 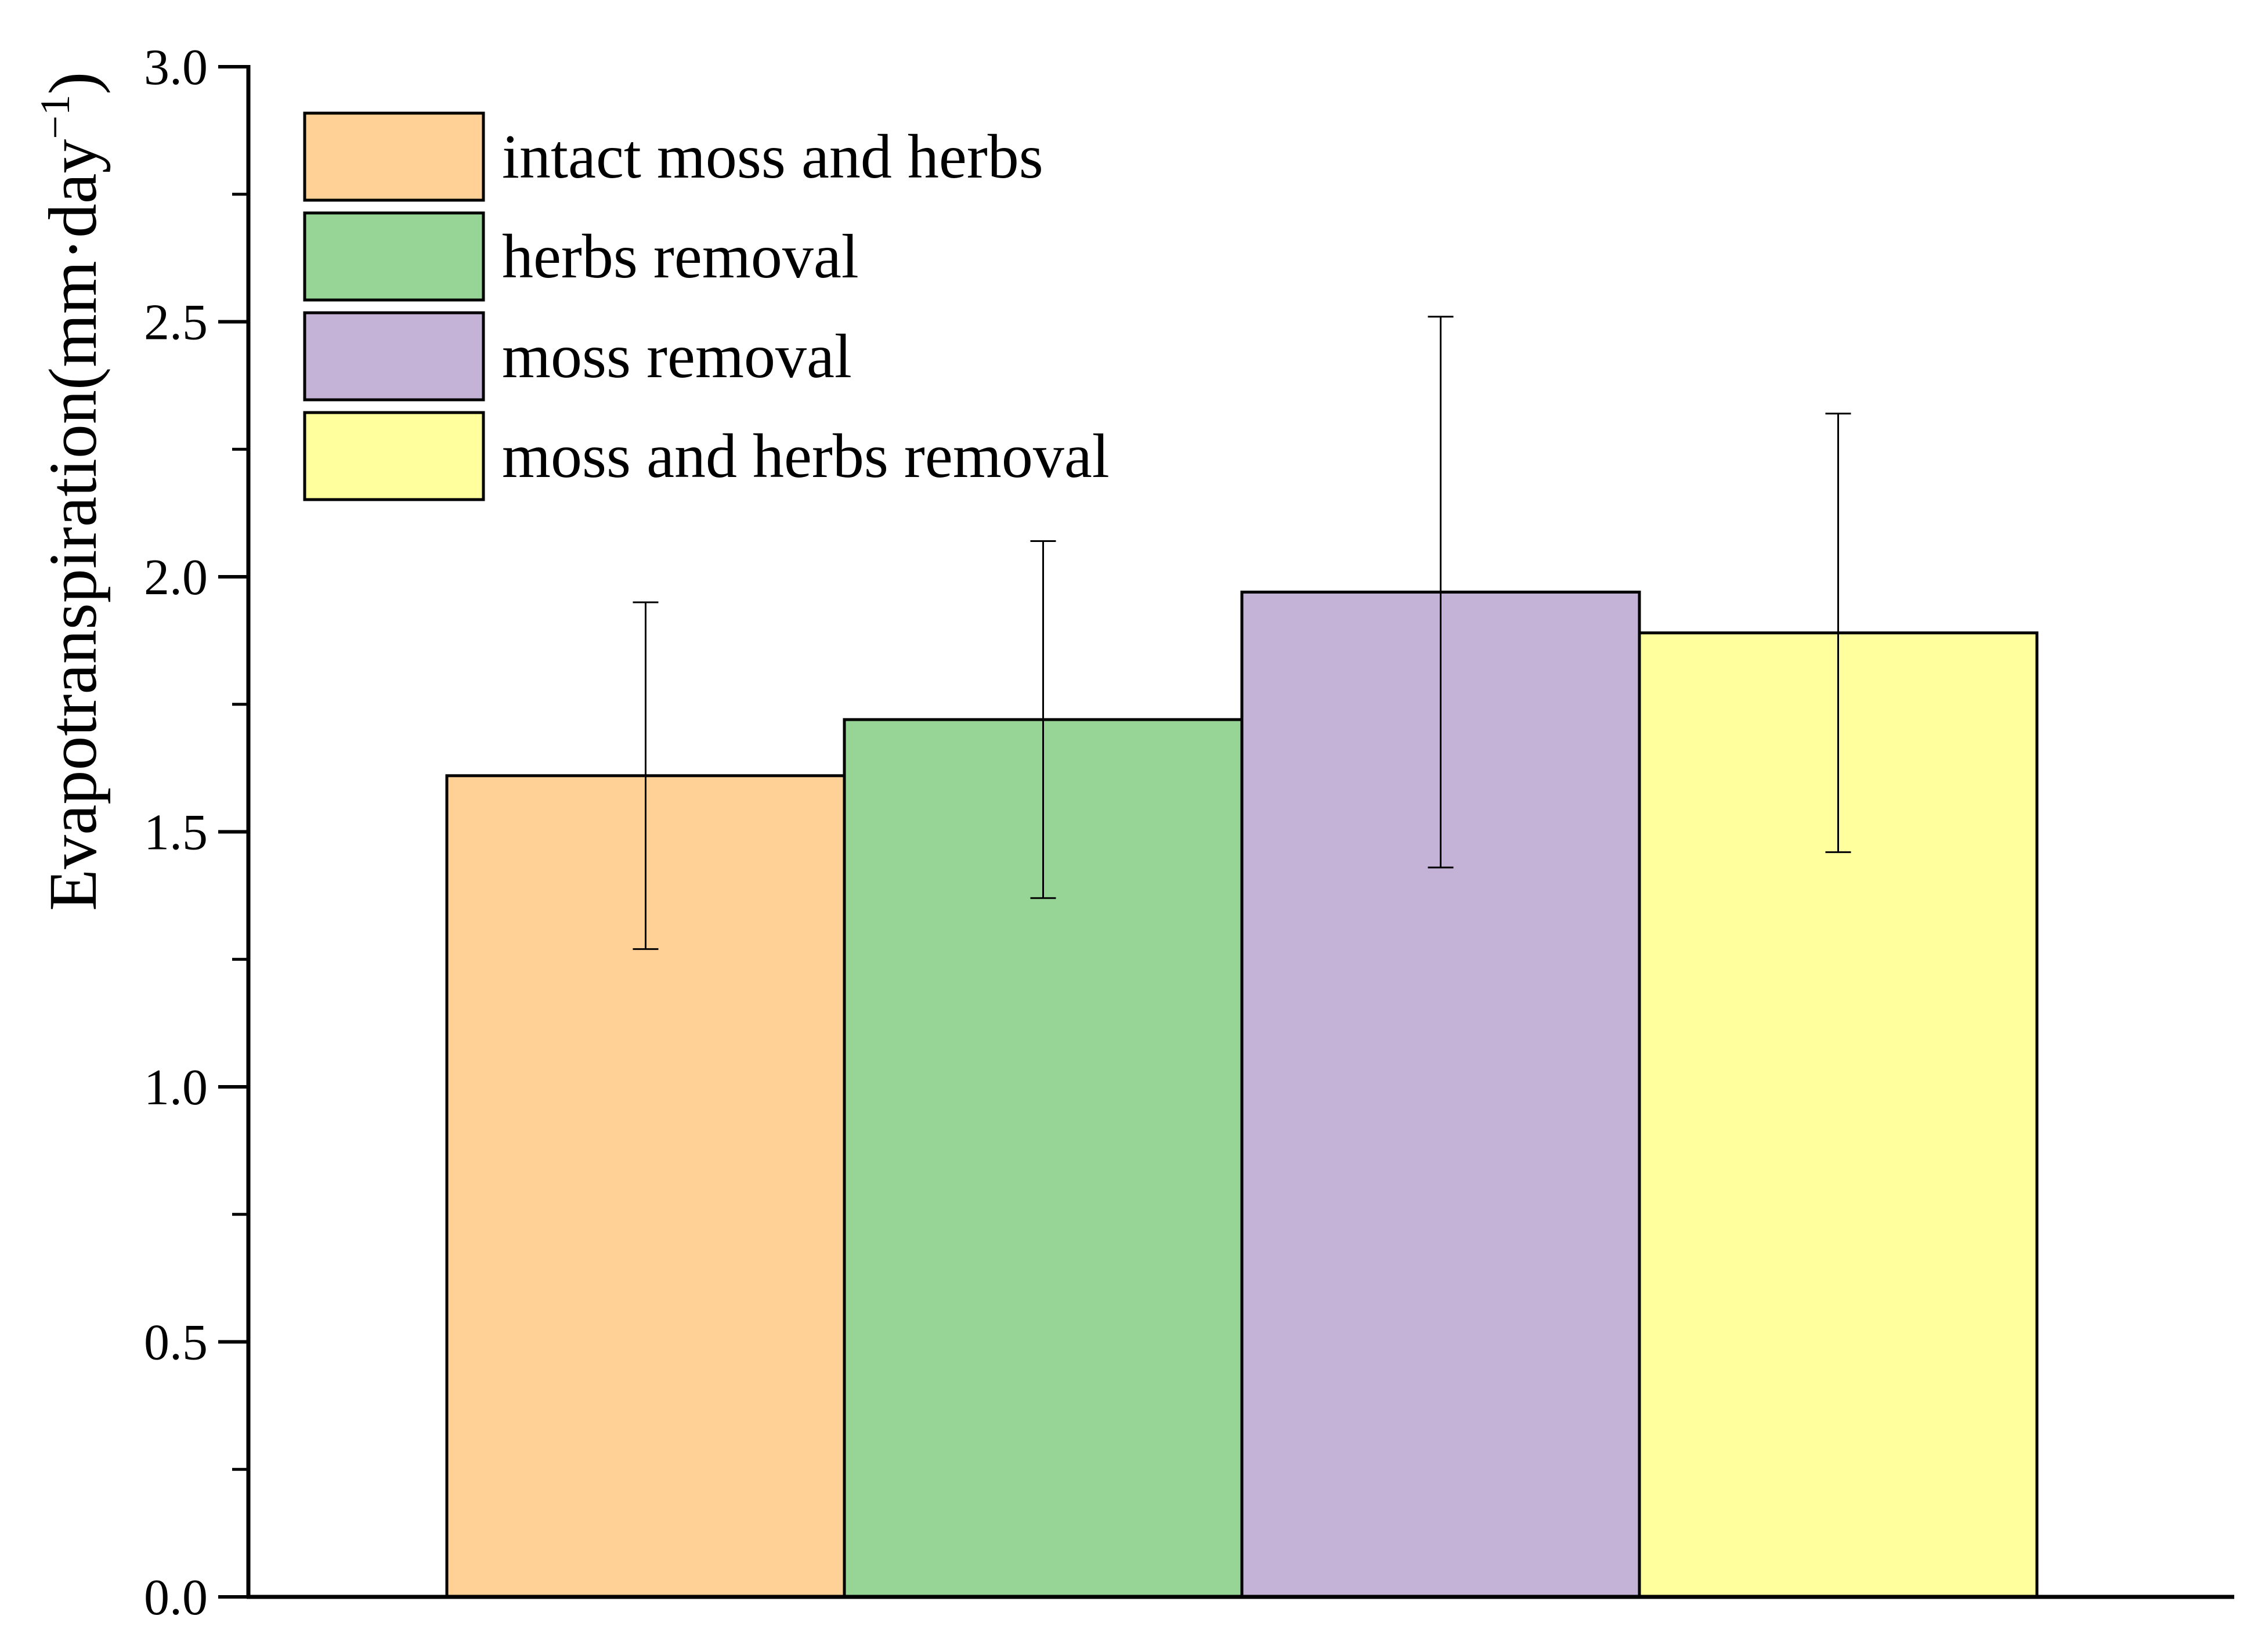 I want to click on error-bar-moss-and-herbs-removal, so click(x=1838, y=633).